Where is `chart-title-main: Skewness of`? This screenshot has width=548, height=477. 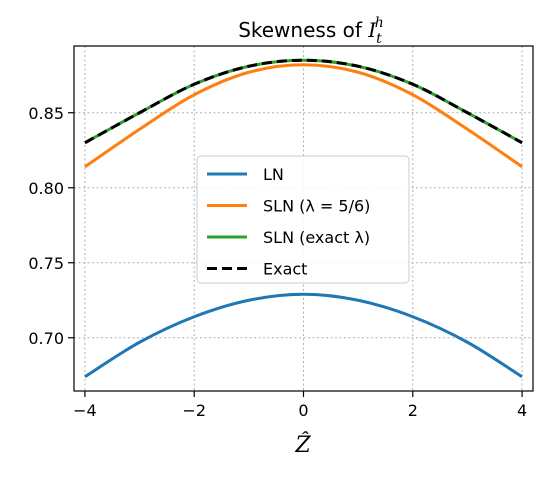 chart-title-main: Skewness of is located at coordinates (303, 30).